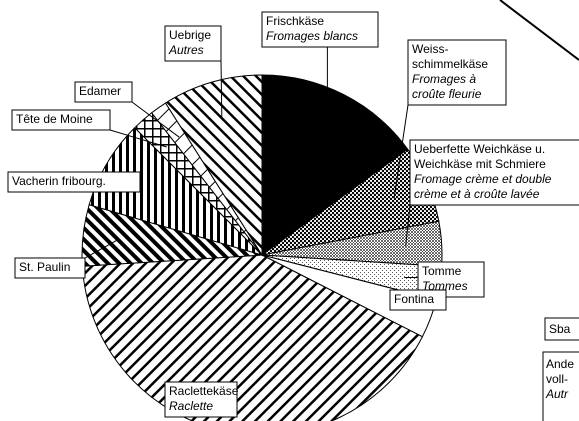 Image resolution: width=579 pixels, height=421 pixels. Describe the element at coordinates (59, 181) in the screenshot. I see `slice-label: Vacherin fribourg.` at that location.